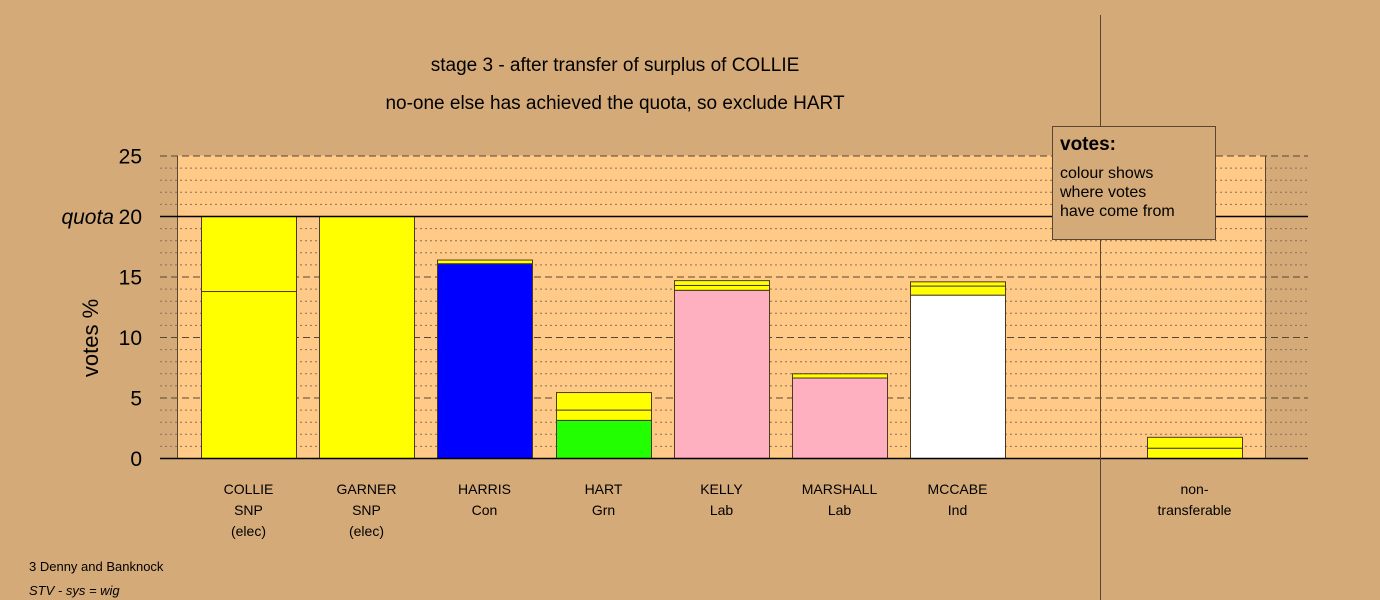  What do you see at coordinates (484, 489) in the screenshot?
I see `x-category-label: HARRIS` at bounding box center [484, 489].